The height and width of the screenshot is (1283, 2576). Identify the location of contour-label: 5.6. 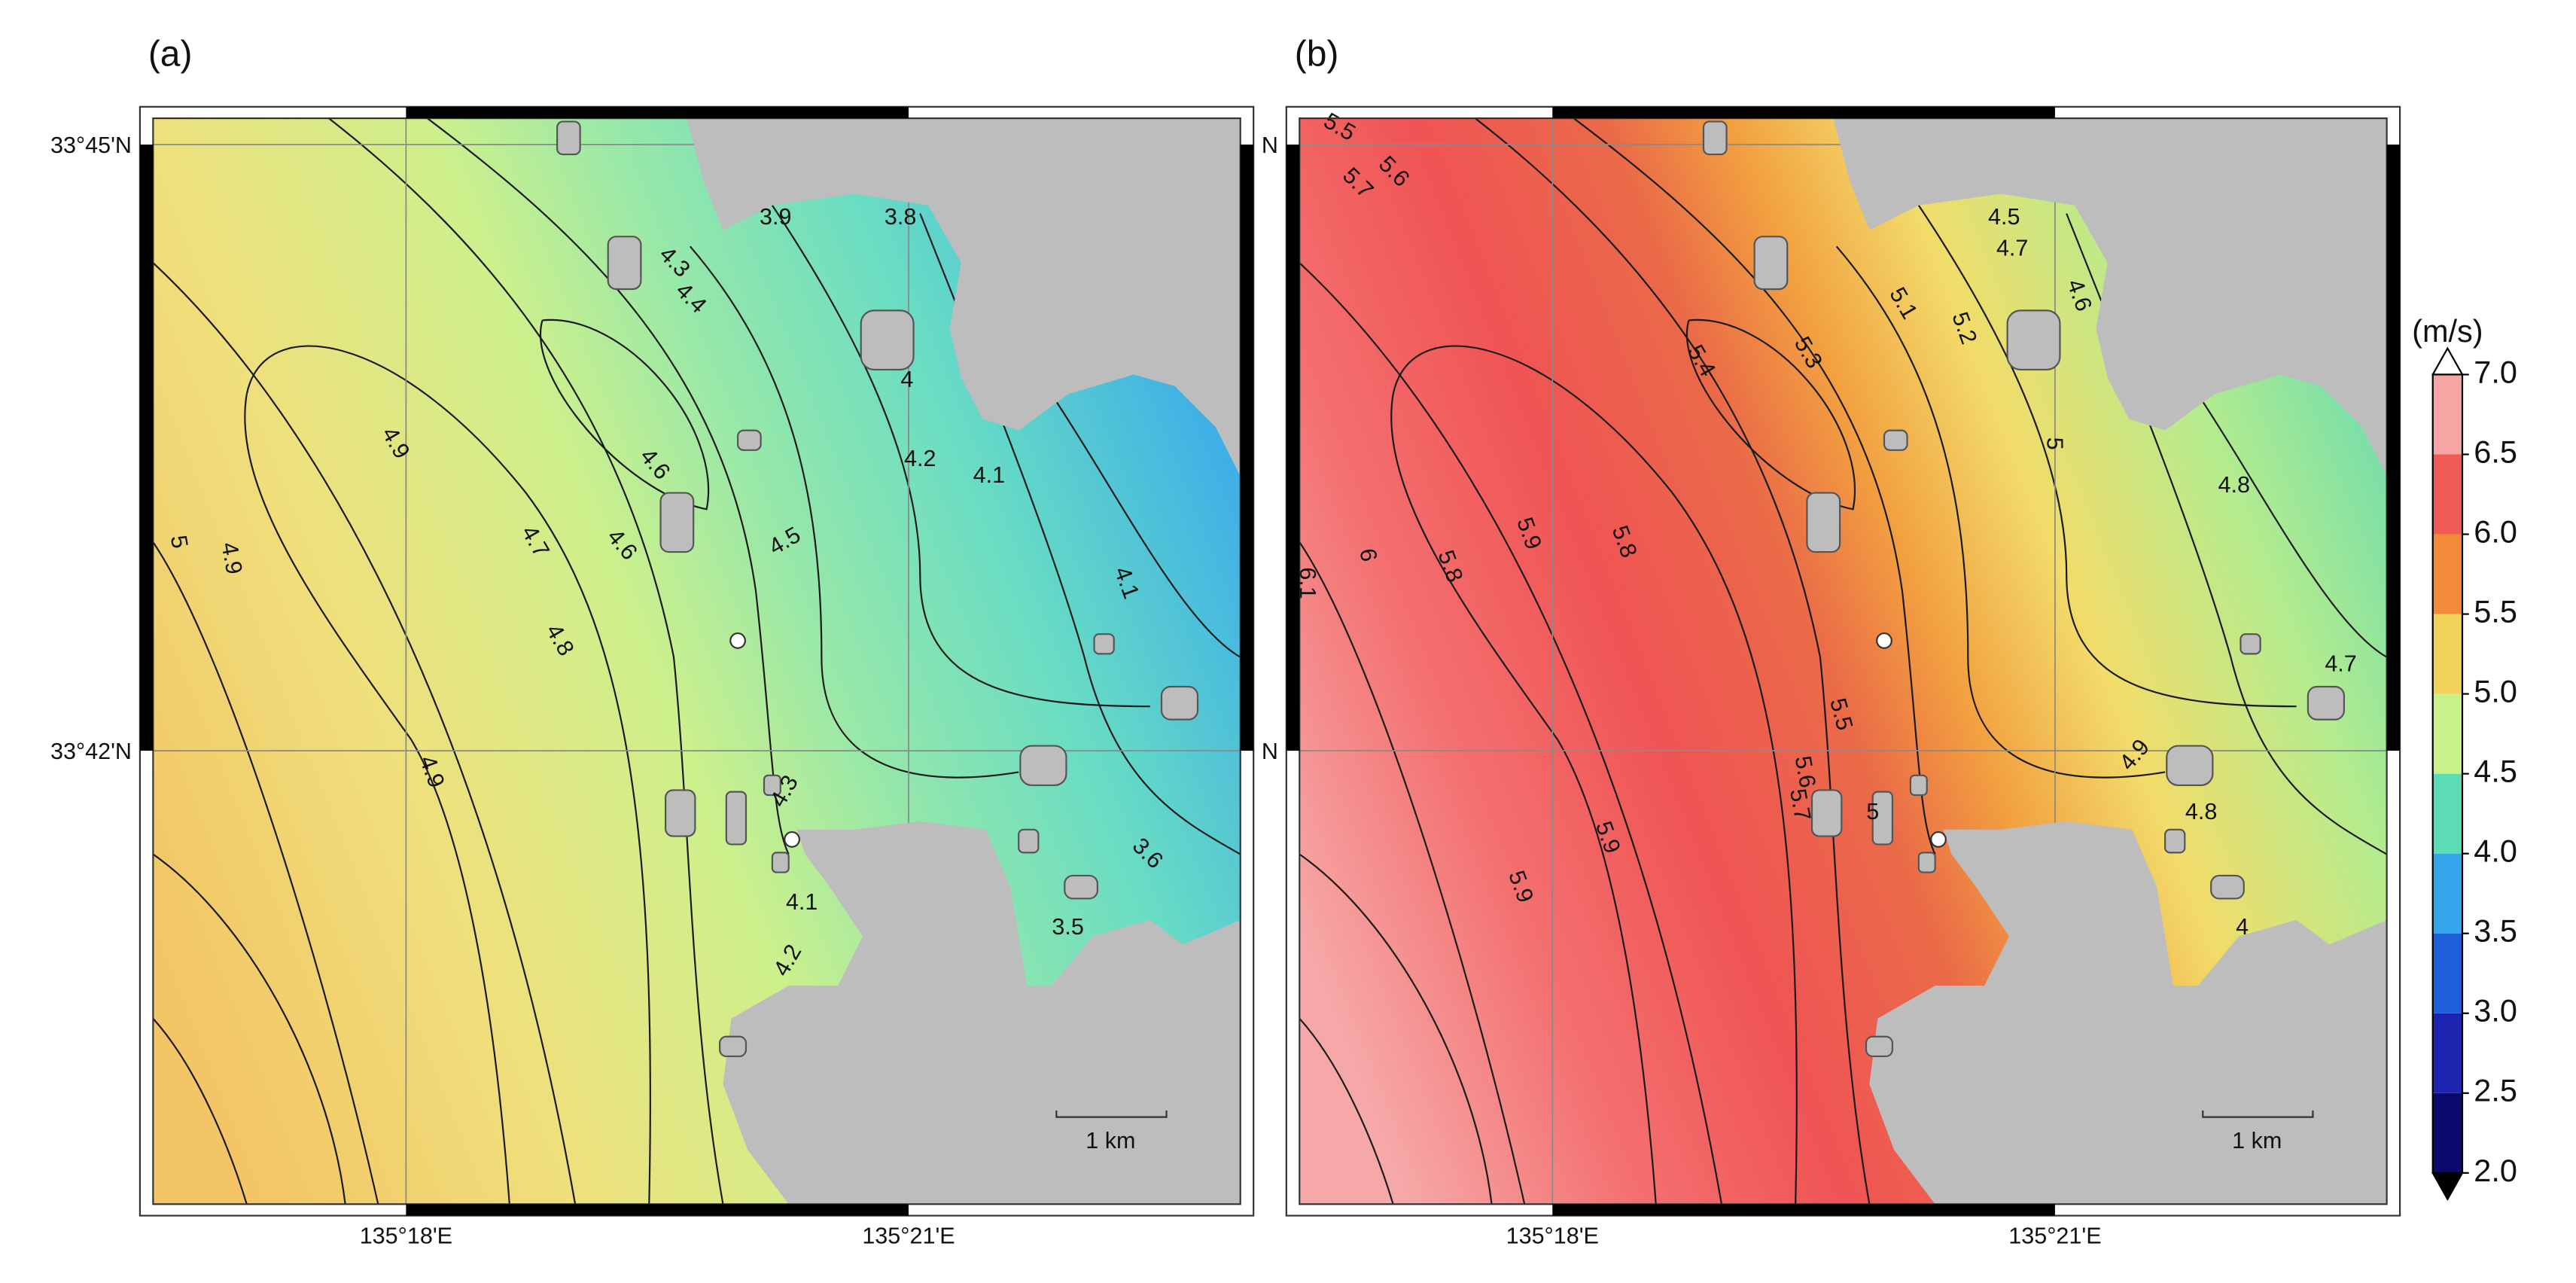
(1806, 772).